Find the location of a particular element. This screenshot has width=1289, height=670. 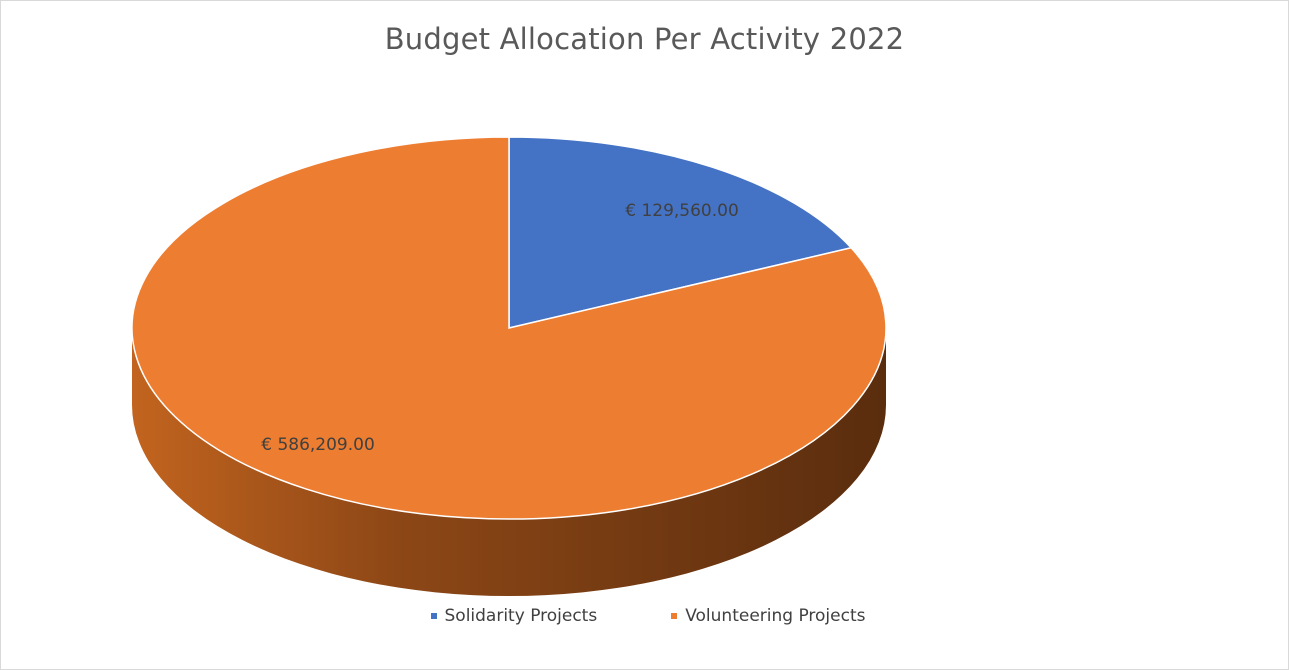

legend-label: Volunteering Projects is located at coordinates (775, 616).